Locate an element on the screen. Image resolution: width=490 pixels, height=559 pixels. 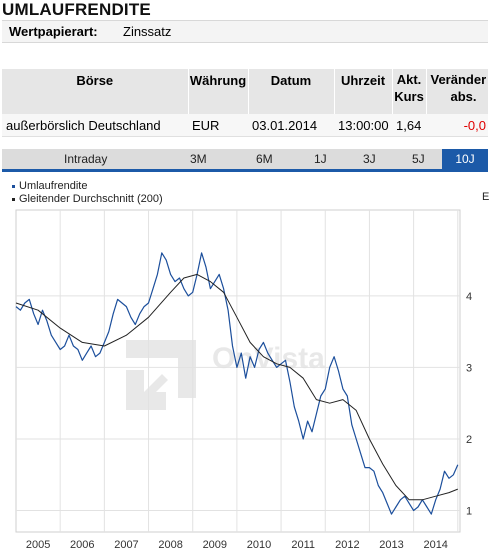
y-tick-label: 1 is located at coordinates (469, 512).